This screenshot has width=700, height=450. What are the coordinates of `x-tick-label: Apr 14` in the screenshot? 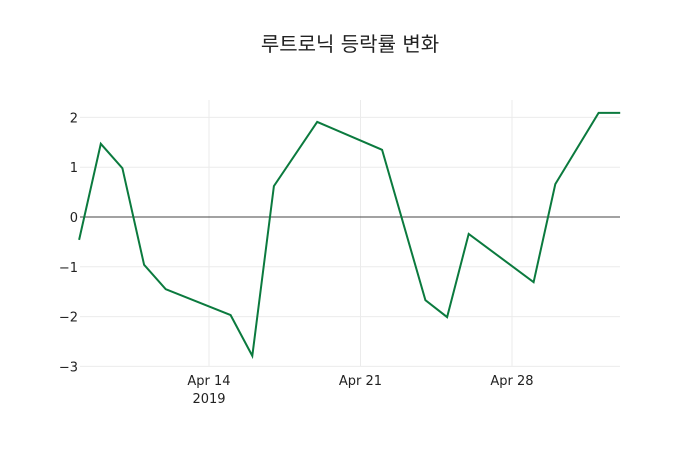 It's located at (208, 381).